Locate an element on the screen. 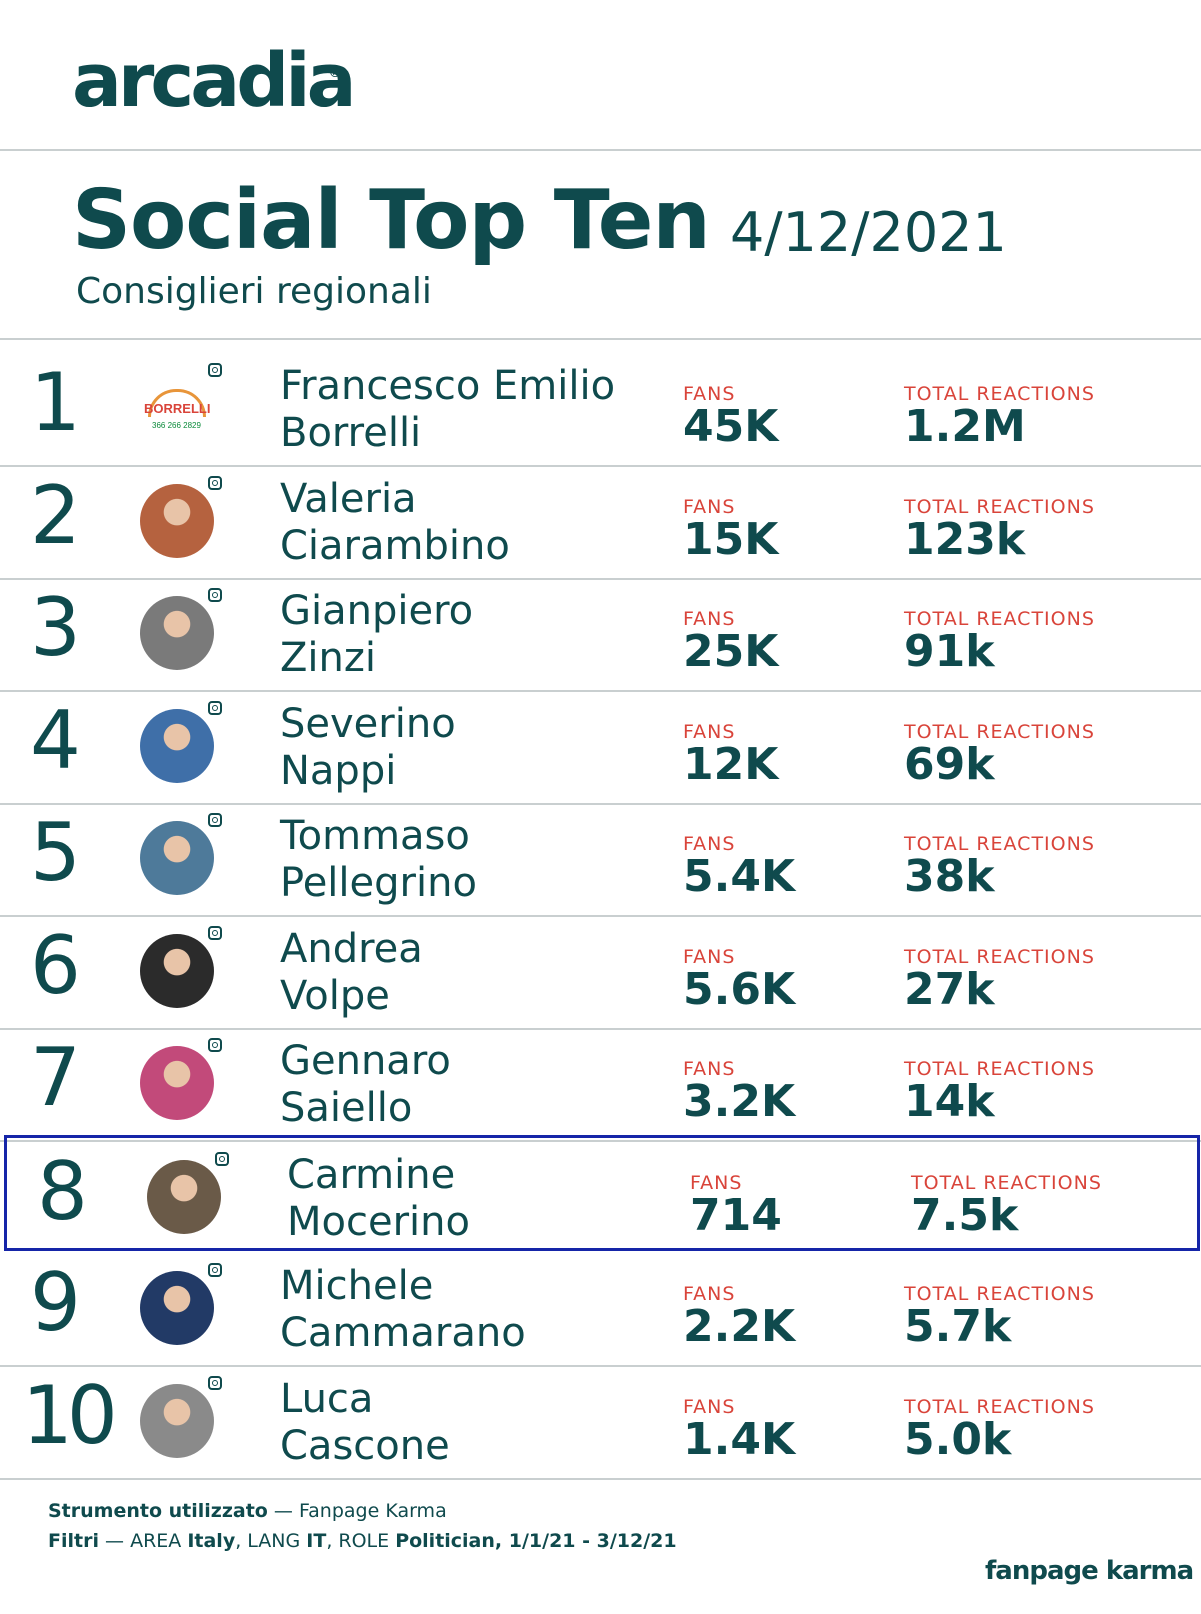 The image size is (1201, 1614). politician-name: Severino Nappi is located at coordinates (368, 747).